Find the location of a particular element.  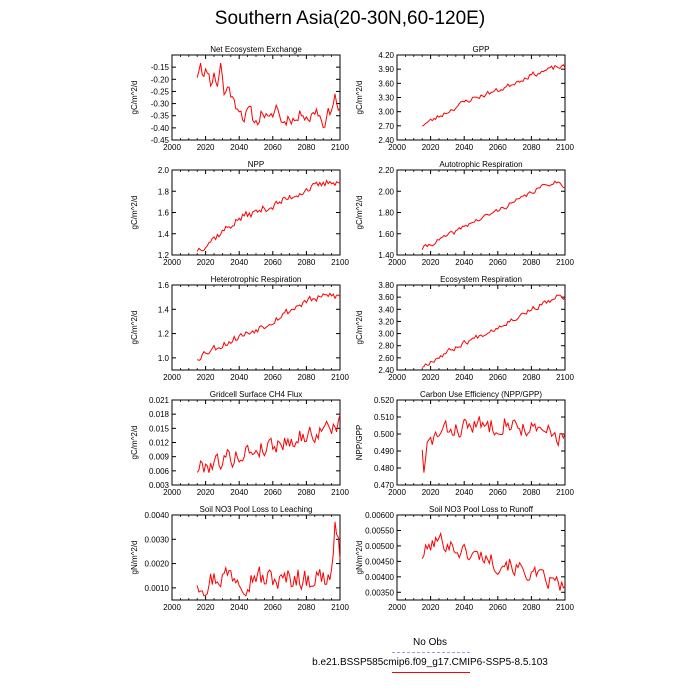

y-tick-label: -0.30 is located at coordinates (160, 104).